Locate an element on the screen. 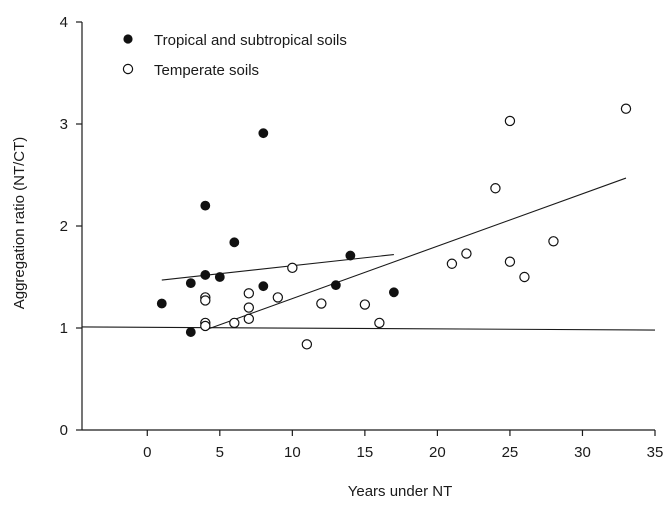 Image resolution: width=669 pixels, height=505 pixels. x-tick-label-6: 30 is located at coordinates (582, 452).